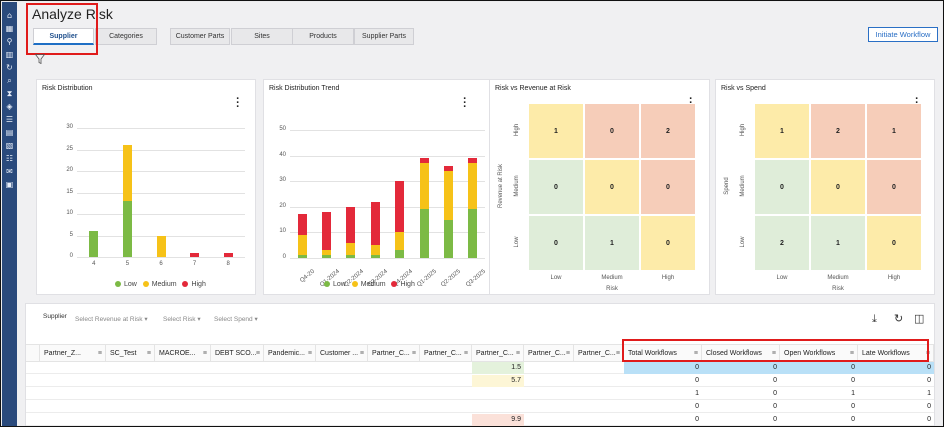 Image resolution: width=944 pixels, height=427 pixels. I want to click on table-row: 1.5 0 0 0 0, so click(480, 368).